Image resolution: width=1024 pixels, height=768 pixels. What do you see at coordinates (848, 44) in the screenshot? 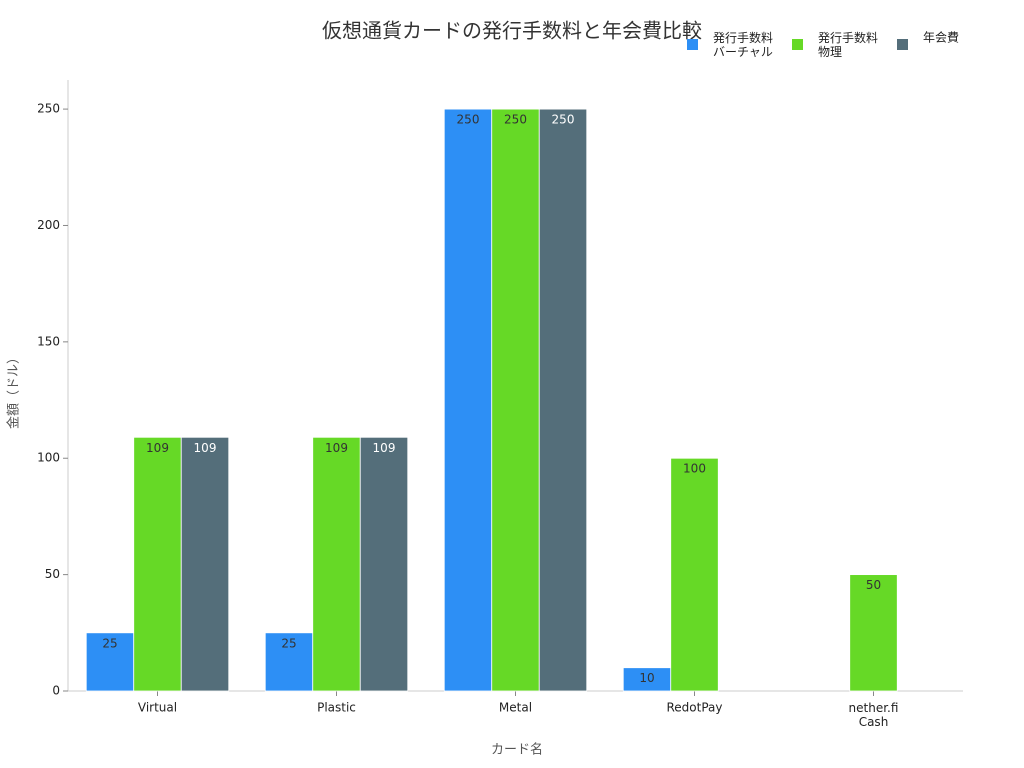
I see `legend-label: 発行手数料物理` at bounding box center [848, 44].